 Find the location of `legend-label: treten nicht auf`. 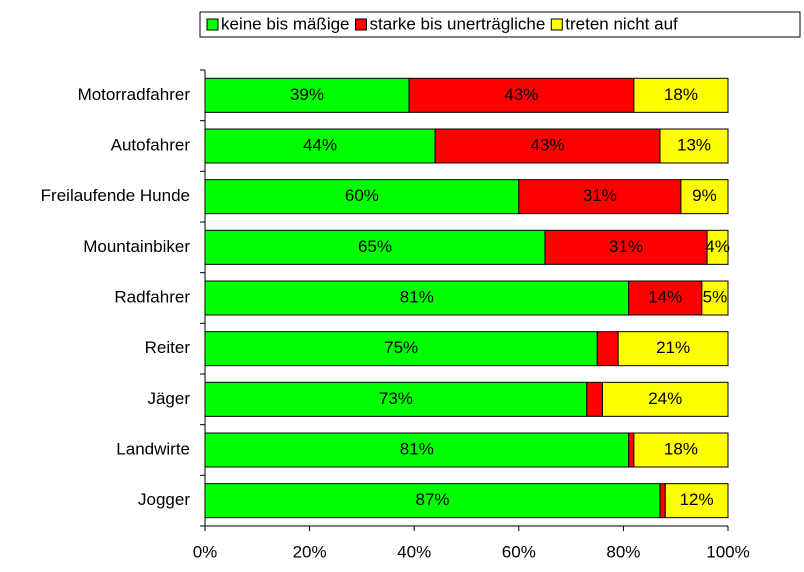

legend-label: treten nicht auf is located at coordinates (621, 23).